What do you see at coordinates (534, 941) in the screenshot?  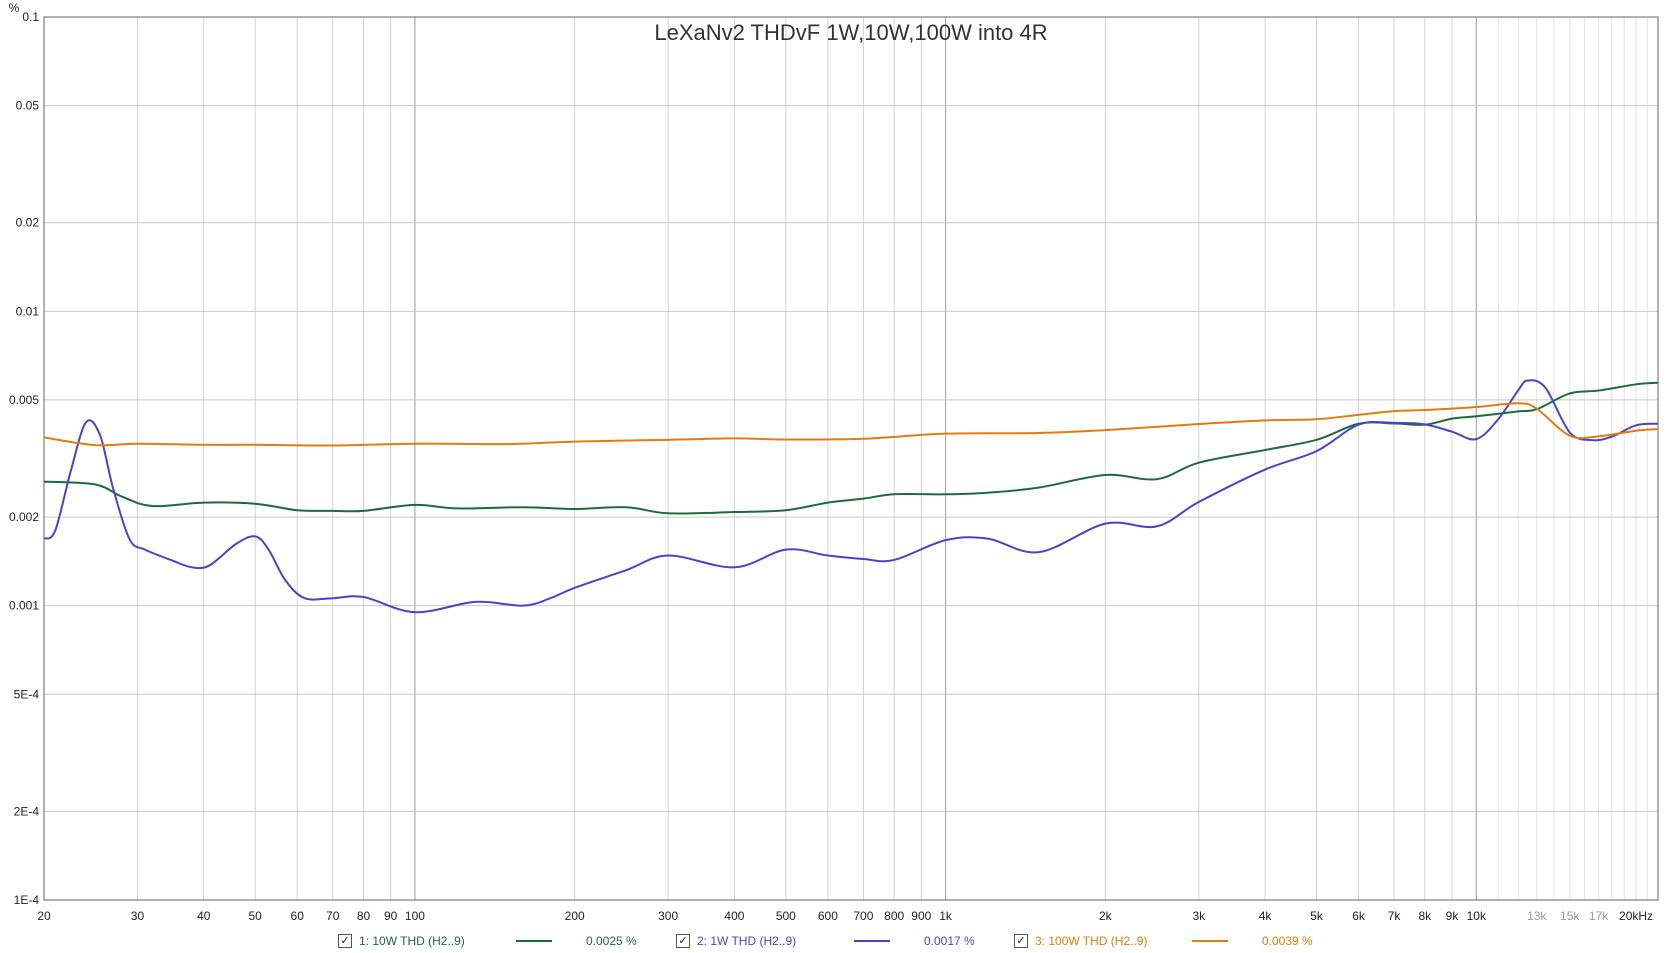 I see `legend-swatch-10w` at bounding box center [534, 941].